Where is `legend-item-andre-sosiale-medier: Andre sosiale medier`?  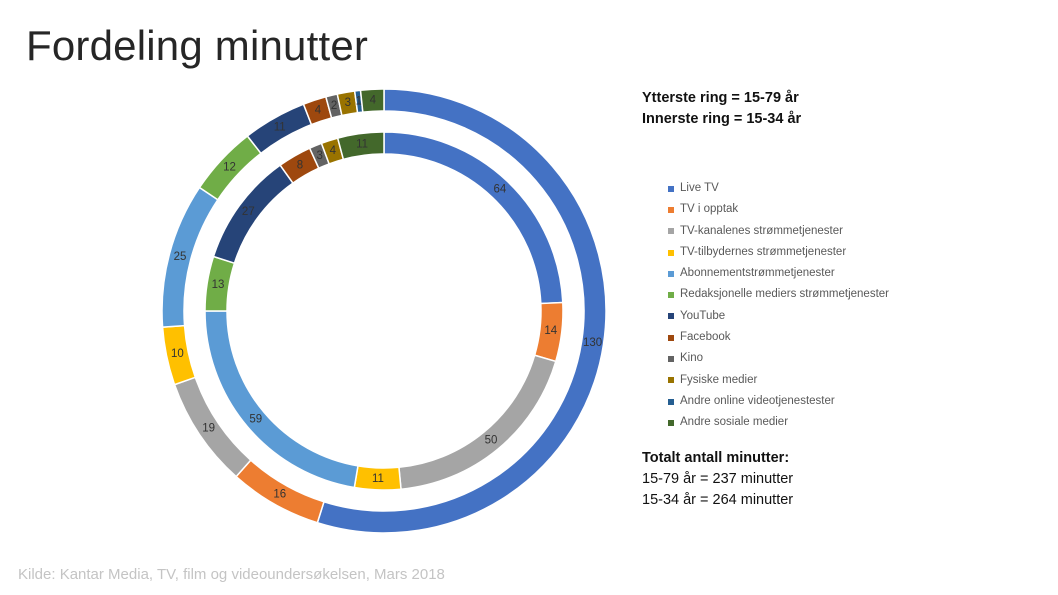
legend-item-andre-sosiale-medier: Andre sosiale medier is located at coordinates (778, 422).